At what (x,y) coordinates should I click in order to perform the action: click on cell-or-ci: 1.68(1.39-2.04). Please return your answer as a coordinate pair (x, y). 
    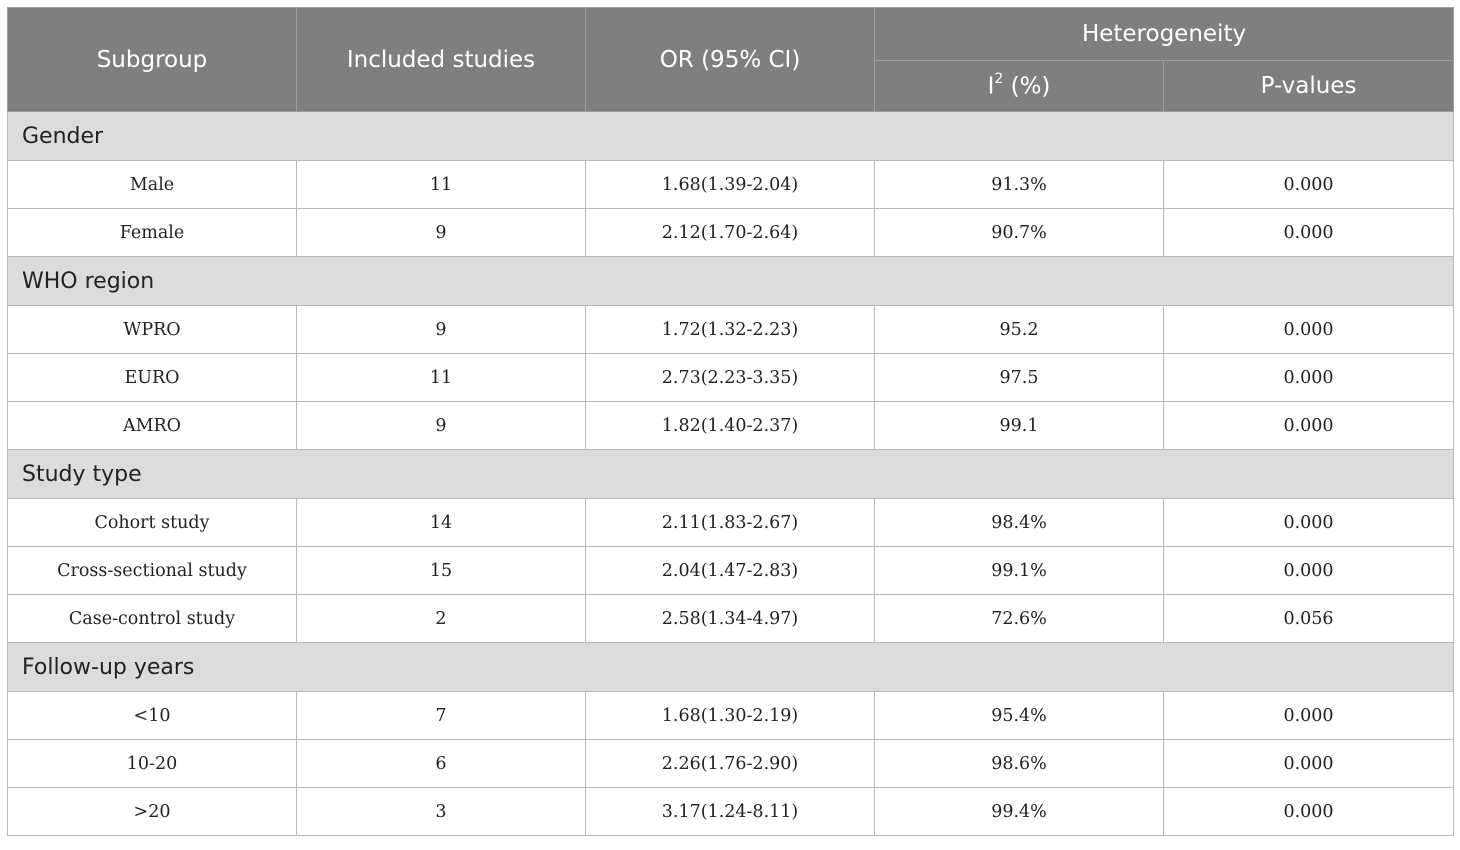
    Looking at the image, I should click on (730, 184).